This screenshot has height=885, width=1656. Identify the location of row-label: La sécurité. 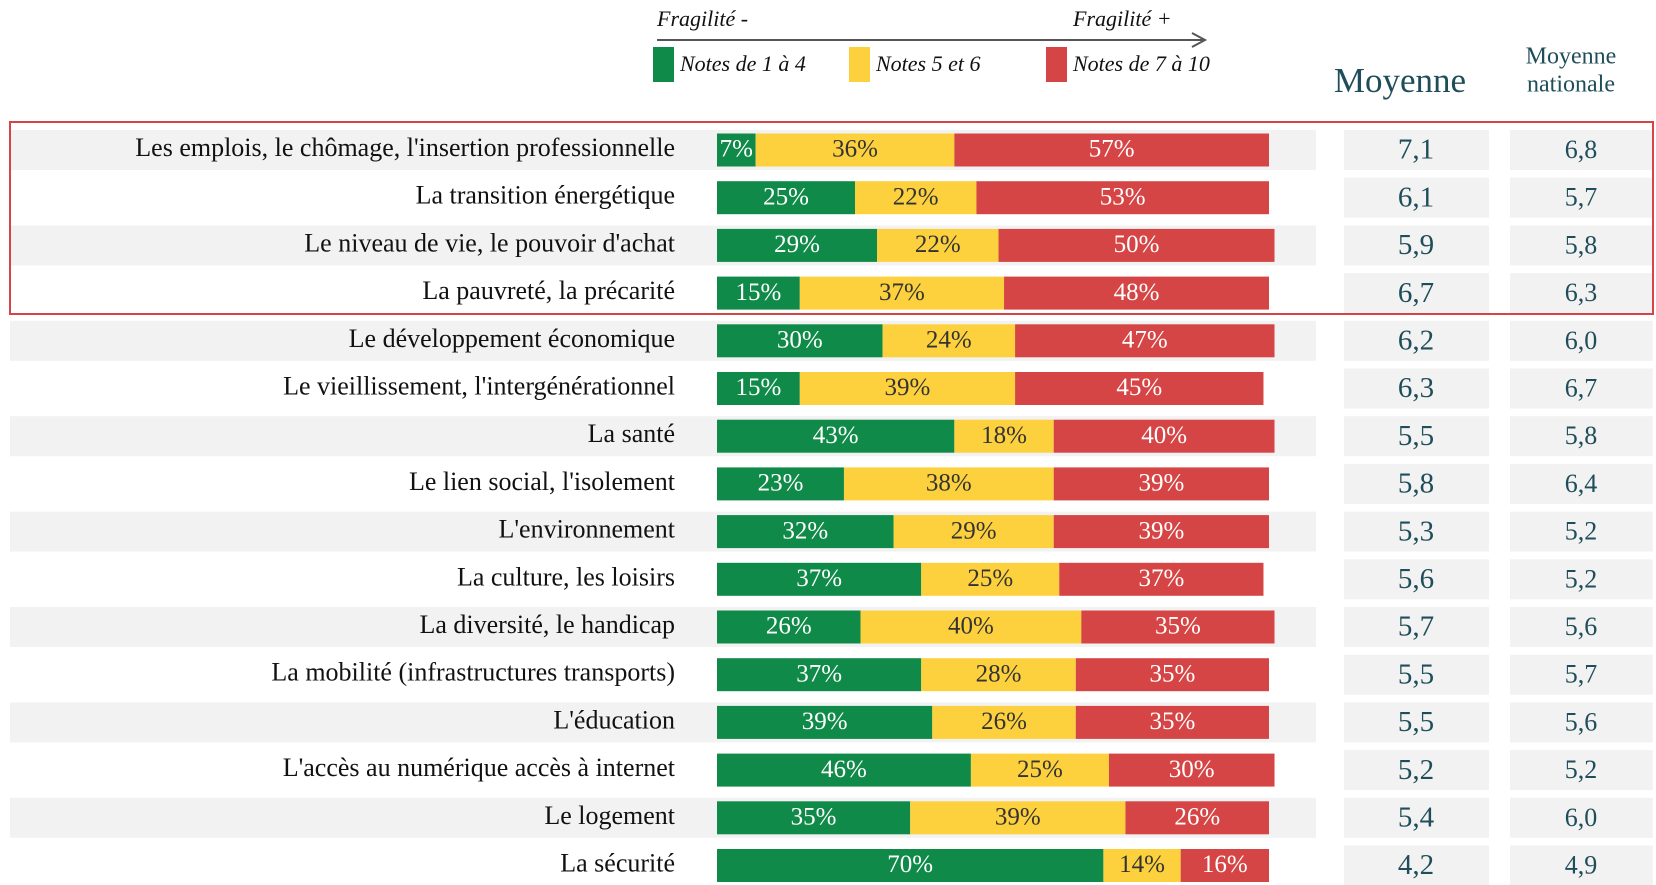
(617, 862).